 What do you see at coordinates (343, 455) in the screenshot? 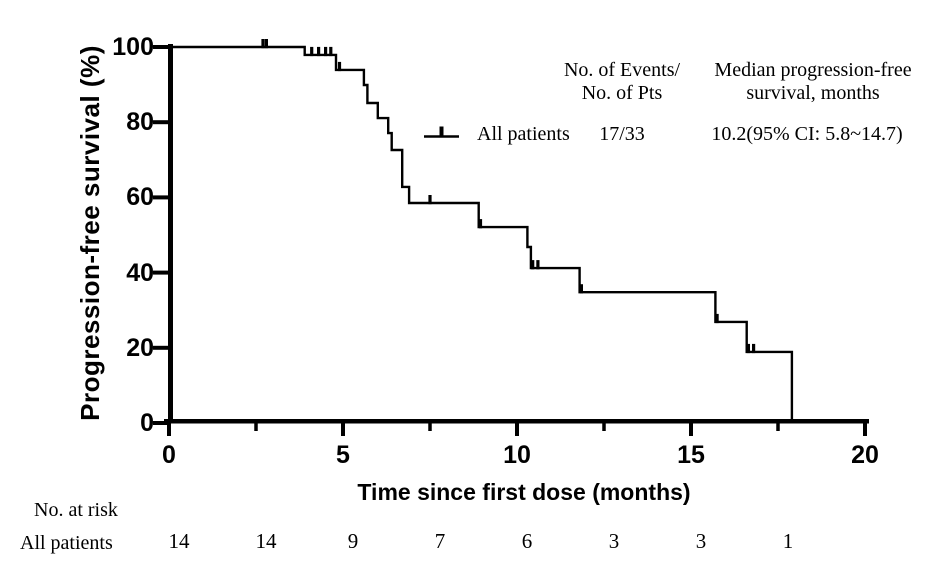
I see `x-tick-label: 5` at bounding box center [343, 455].